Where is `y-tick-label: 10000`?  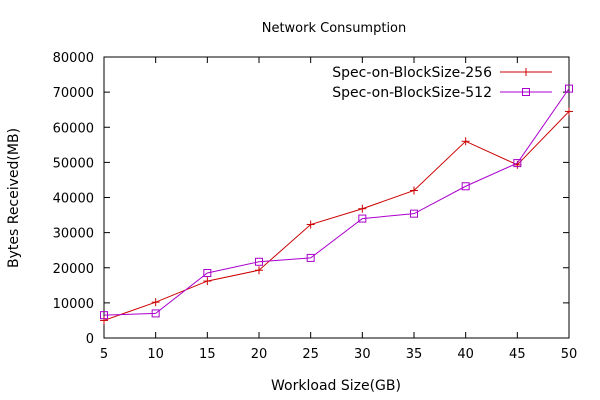 y-tick-label: 10000 is located at coordinates (73, 304).